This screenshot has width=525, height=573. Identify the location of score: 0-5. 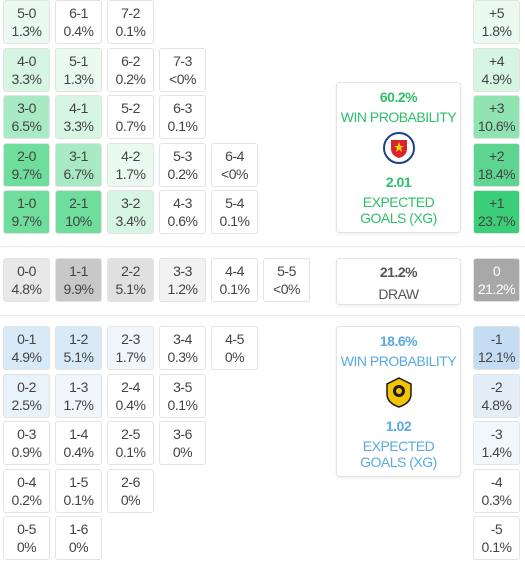
(26, 529).